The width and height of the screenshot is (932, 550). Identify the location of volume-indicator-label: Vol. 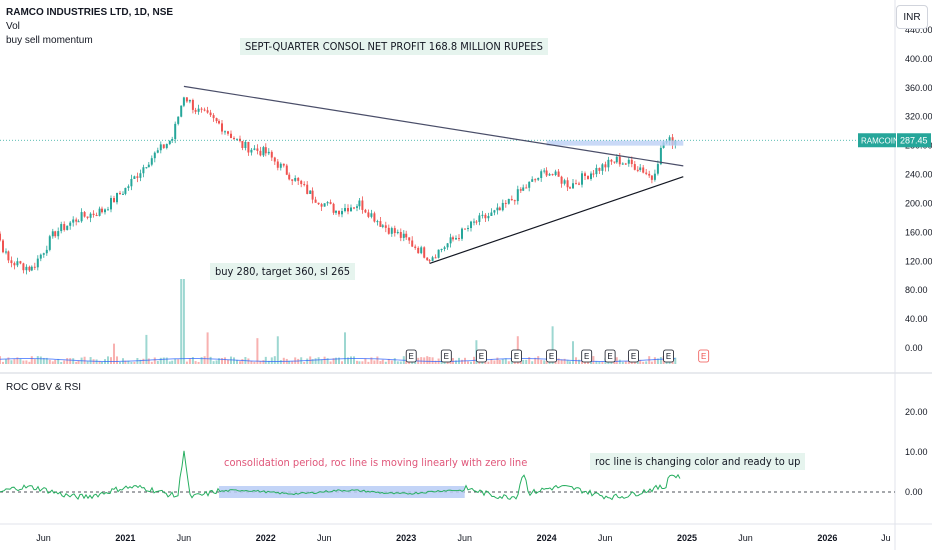
(13, 26).